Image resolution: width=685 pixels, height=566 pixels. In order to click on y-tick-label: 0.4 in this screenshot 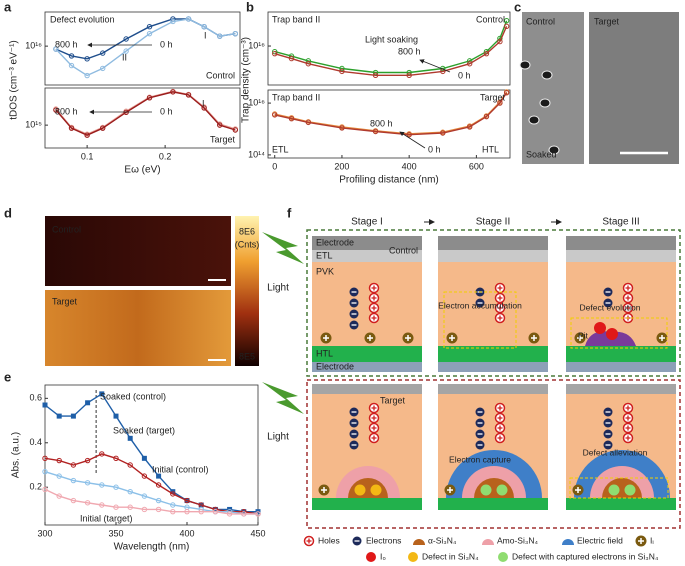, I will do `click(35, 442)`.